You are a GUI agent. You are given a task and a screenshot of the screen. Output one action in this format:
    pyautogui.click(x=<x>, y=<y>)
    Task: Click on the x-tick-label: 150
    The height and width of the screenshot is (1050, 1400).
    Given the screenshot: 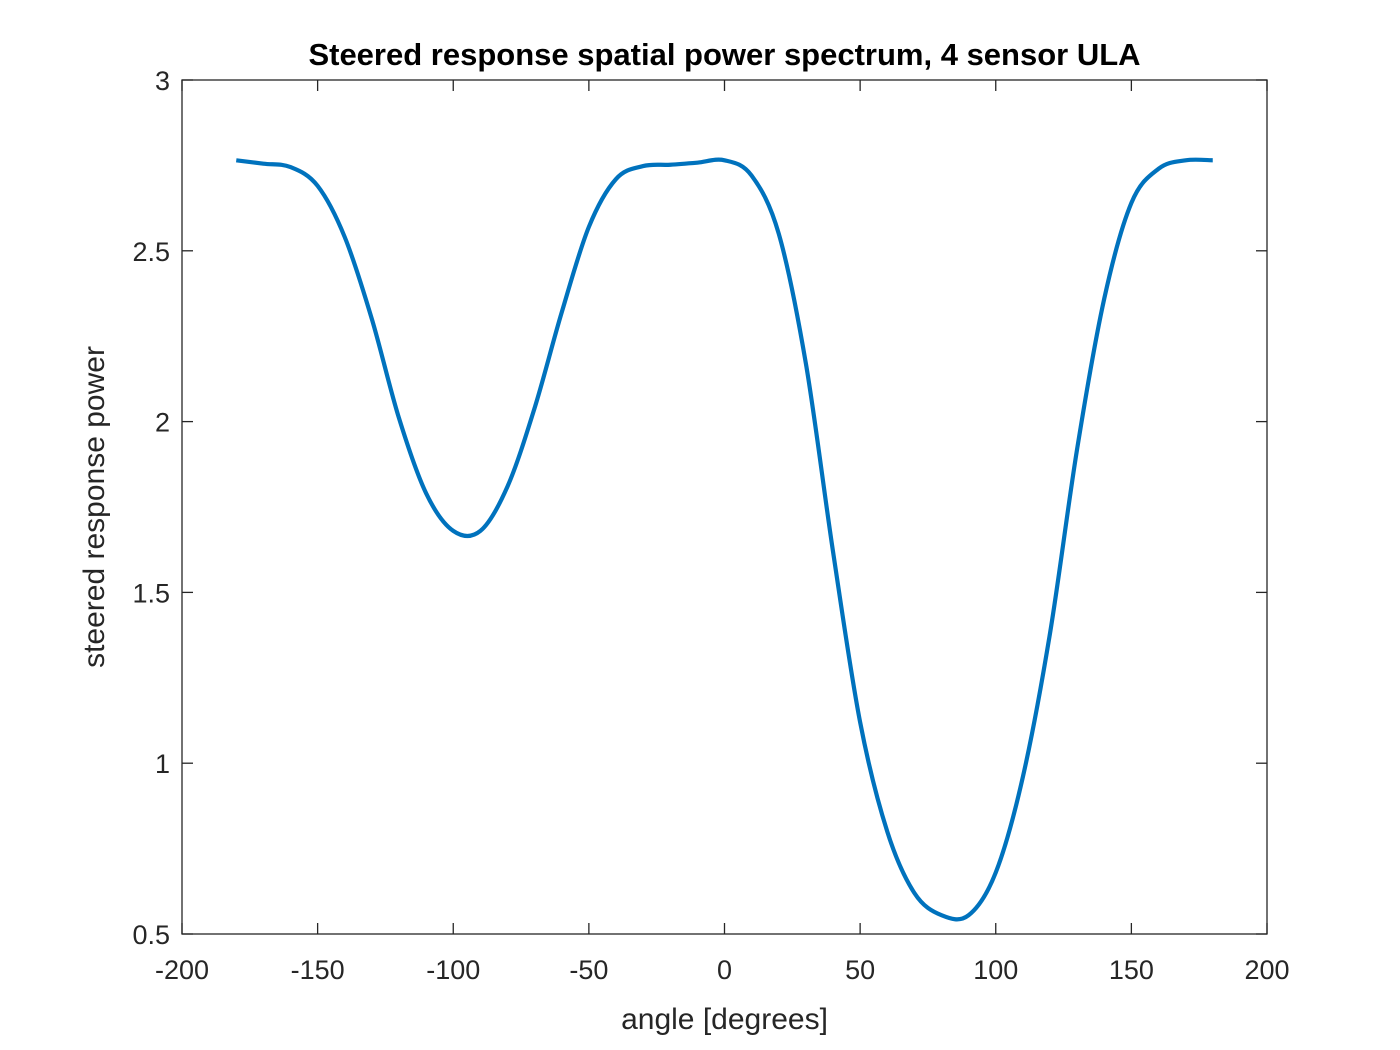 What is the action you would take?
    pyautogui.click(x=1131, y=970)
    